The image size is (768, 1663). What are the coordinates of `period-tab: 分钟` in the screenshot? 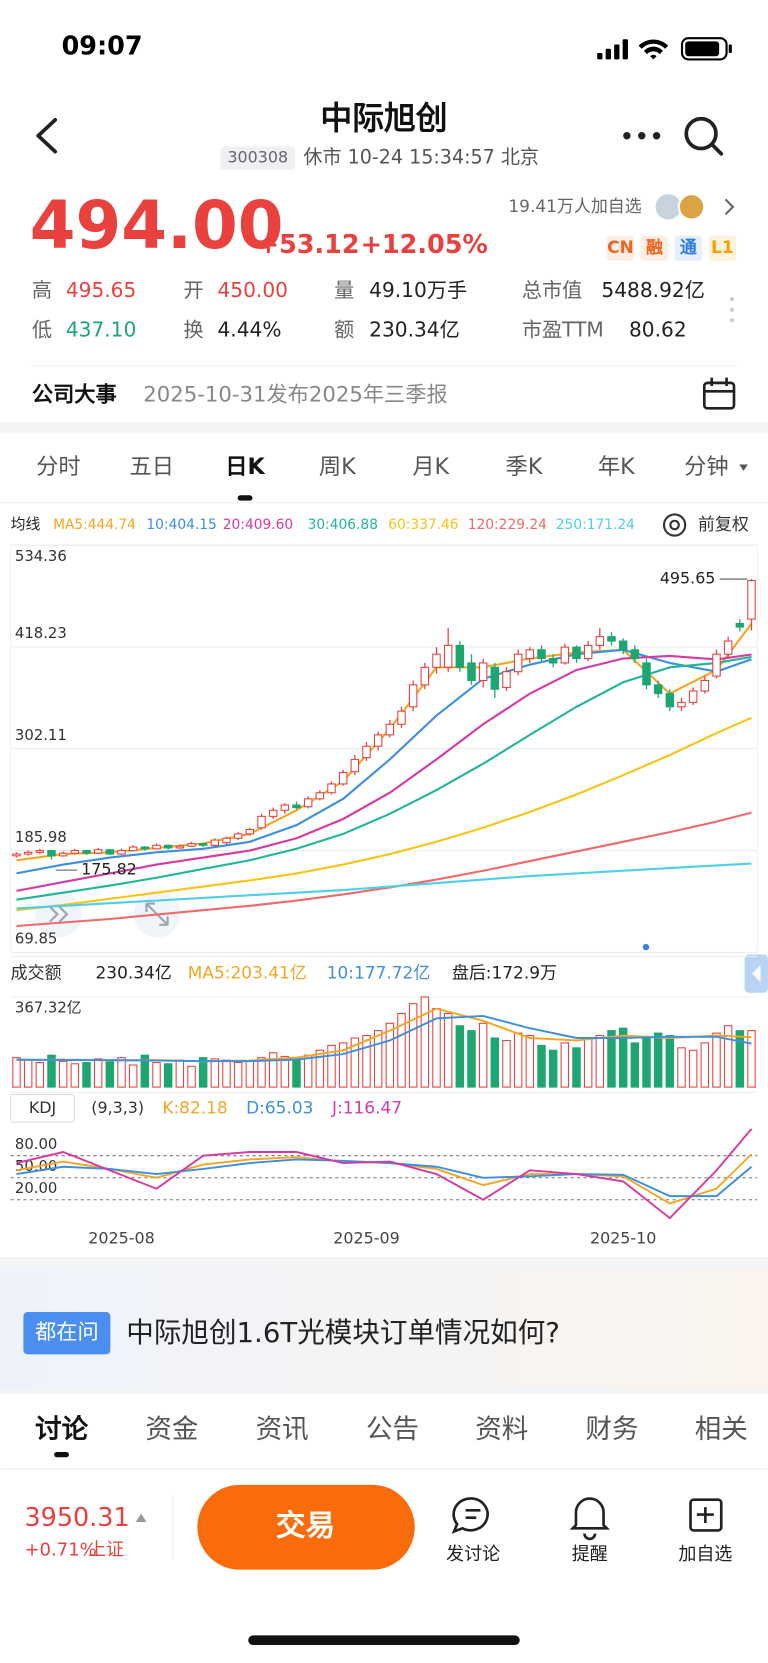 It's located at (706, 467).